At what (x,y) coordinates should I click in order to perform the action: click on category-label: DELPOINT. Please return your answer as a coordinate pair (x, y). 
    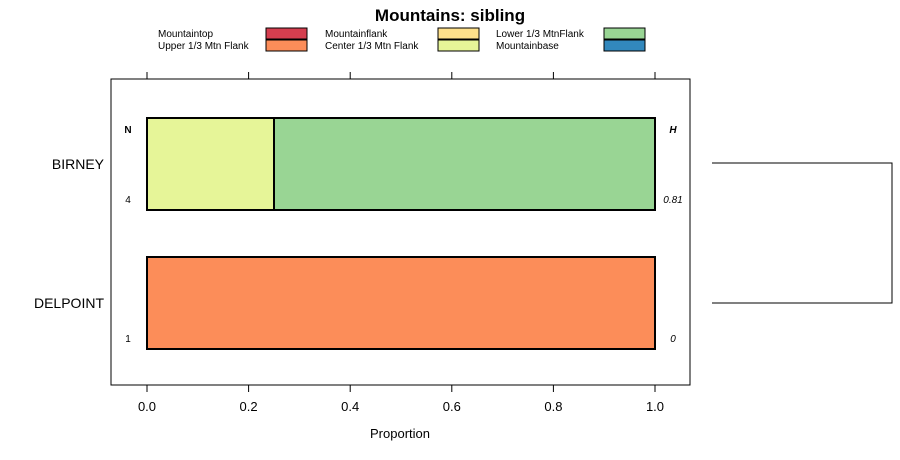
    Looking at the image, I should click on (69, 303).